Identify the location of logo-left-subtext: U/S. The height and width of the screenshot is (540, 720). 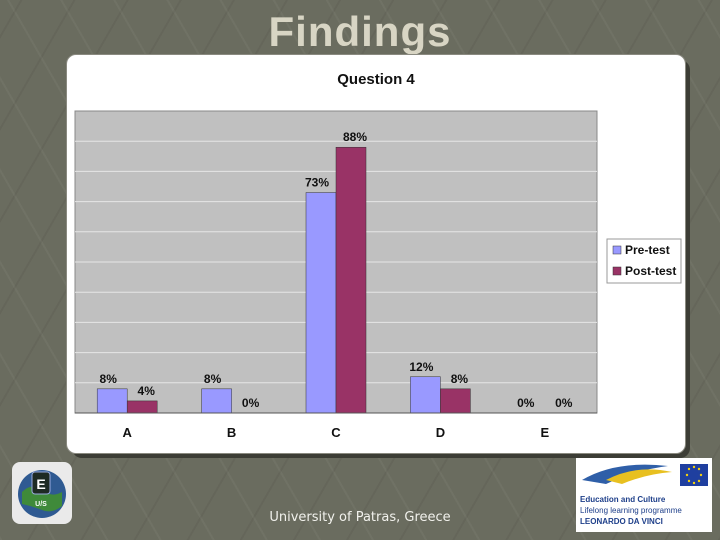
(41, 504).